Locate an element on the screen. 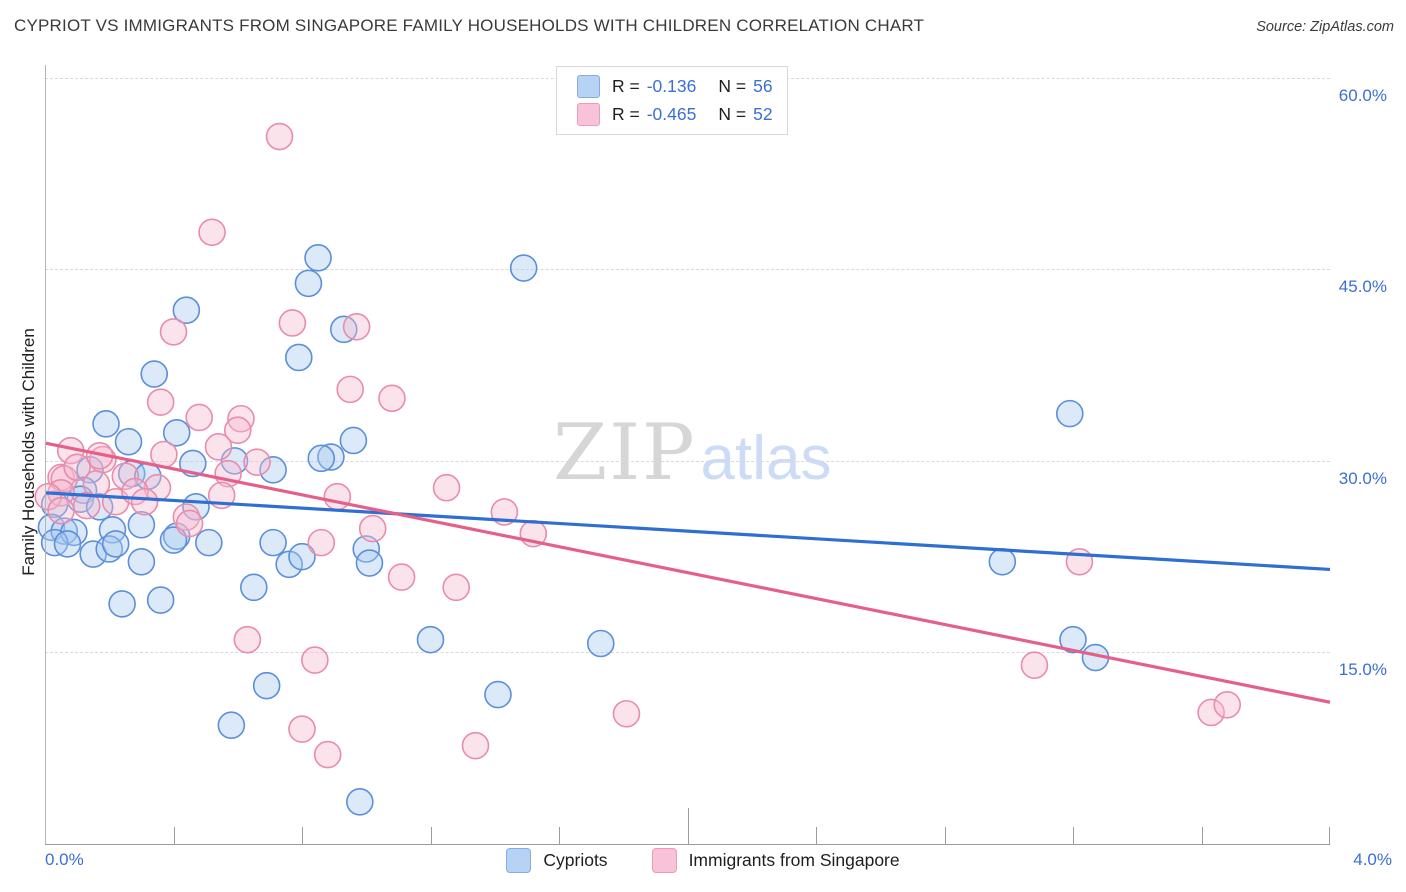 The image size is (1406, 892). x-tick-3.2 is located at coordinates (1073, 835).